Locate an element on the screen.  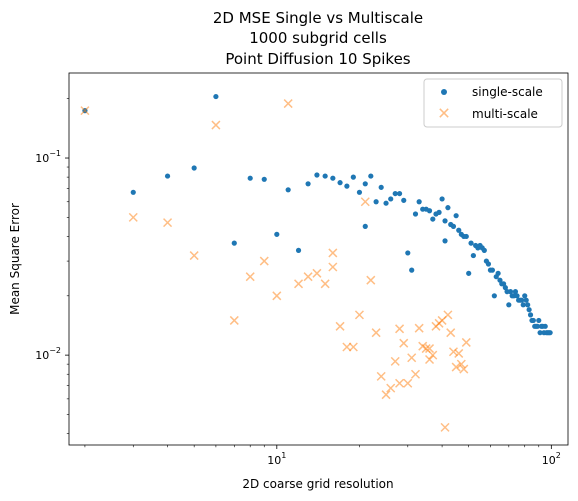
y-tick-label: 10−1 is located at coordinates (48, 157).